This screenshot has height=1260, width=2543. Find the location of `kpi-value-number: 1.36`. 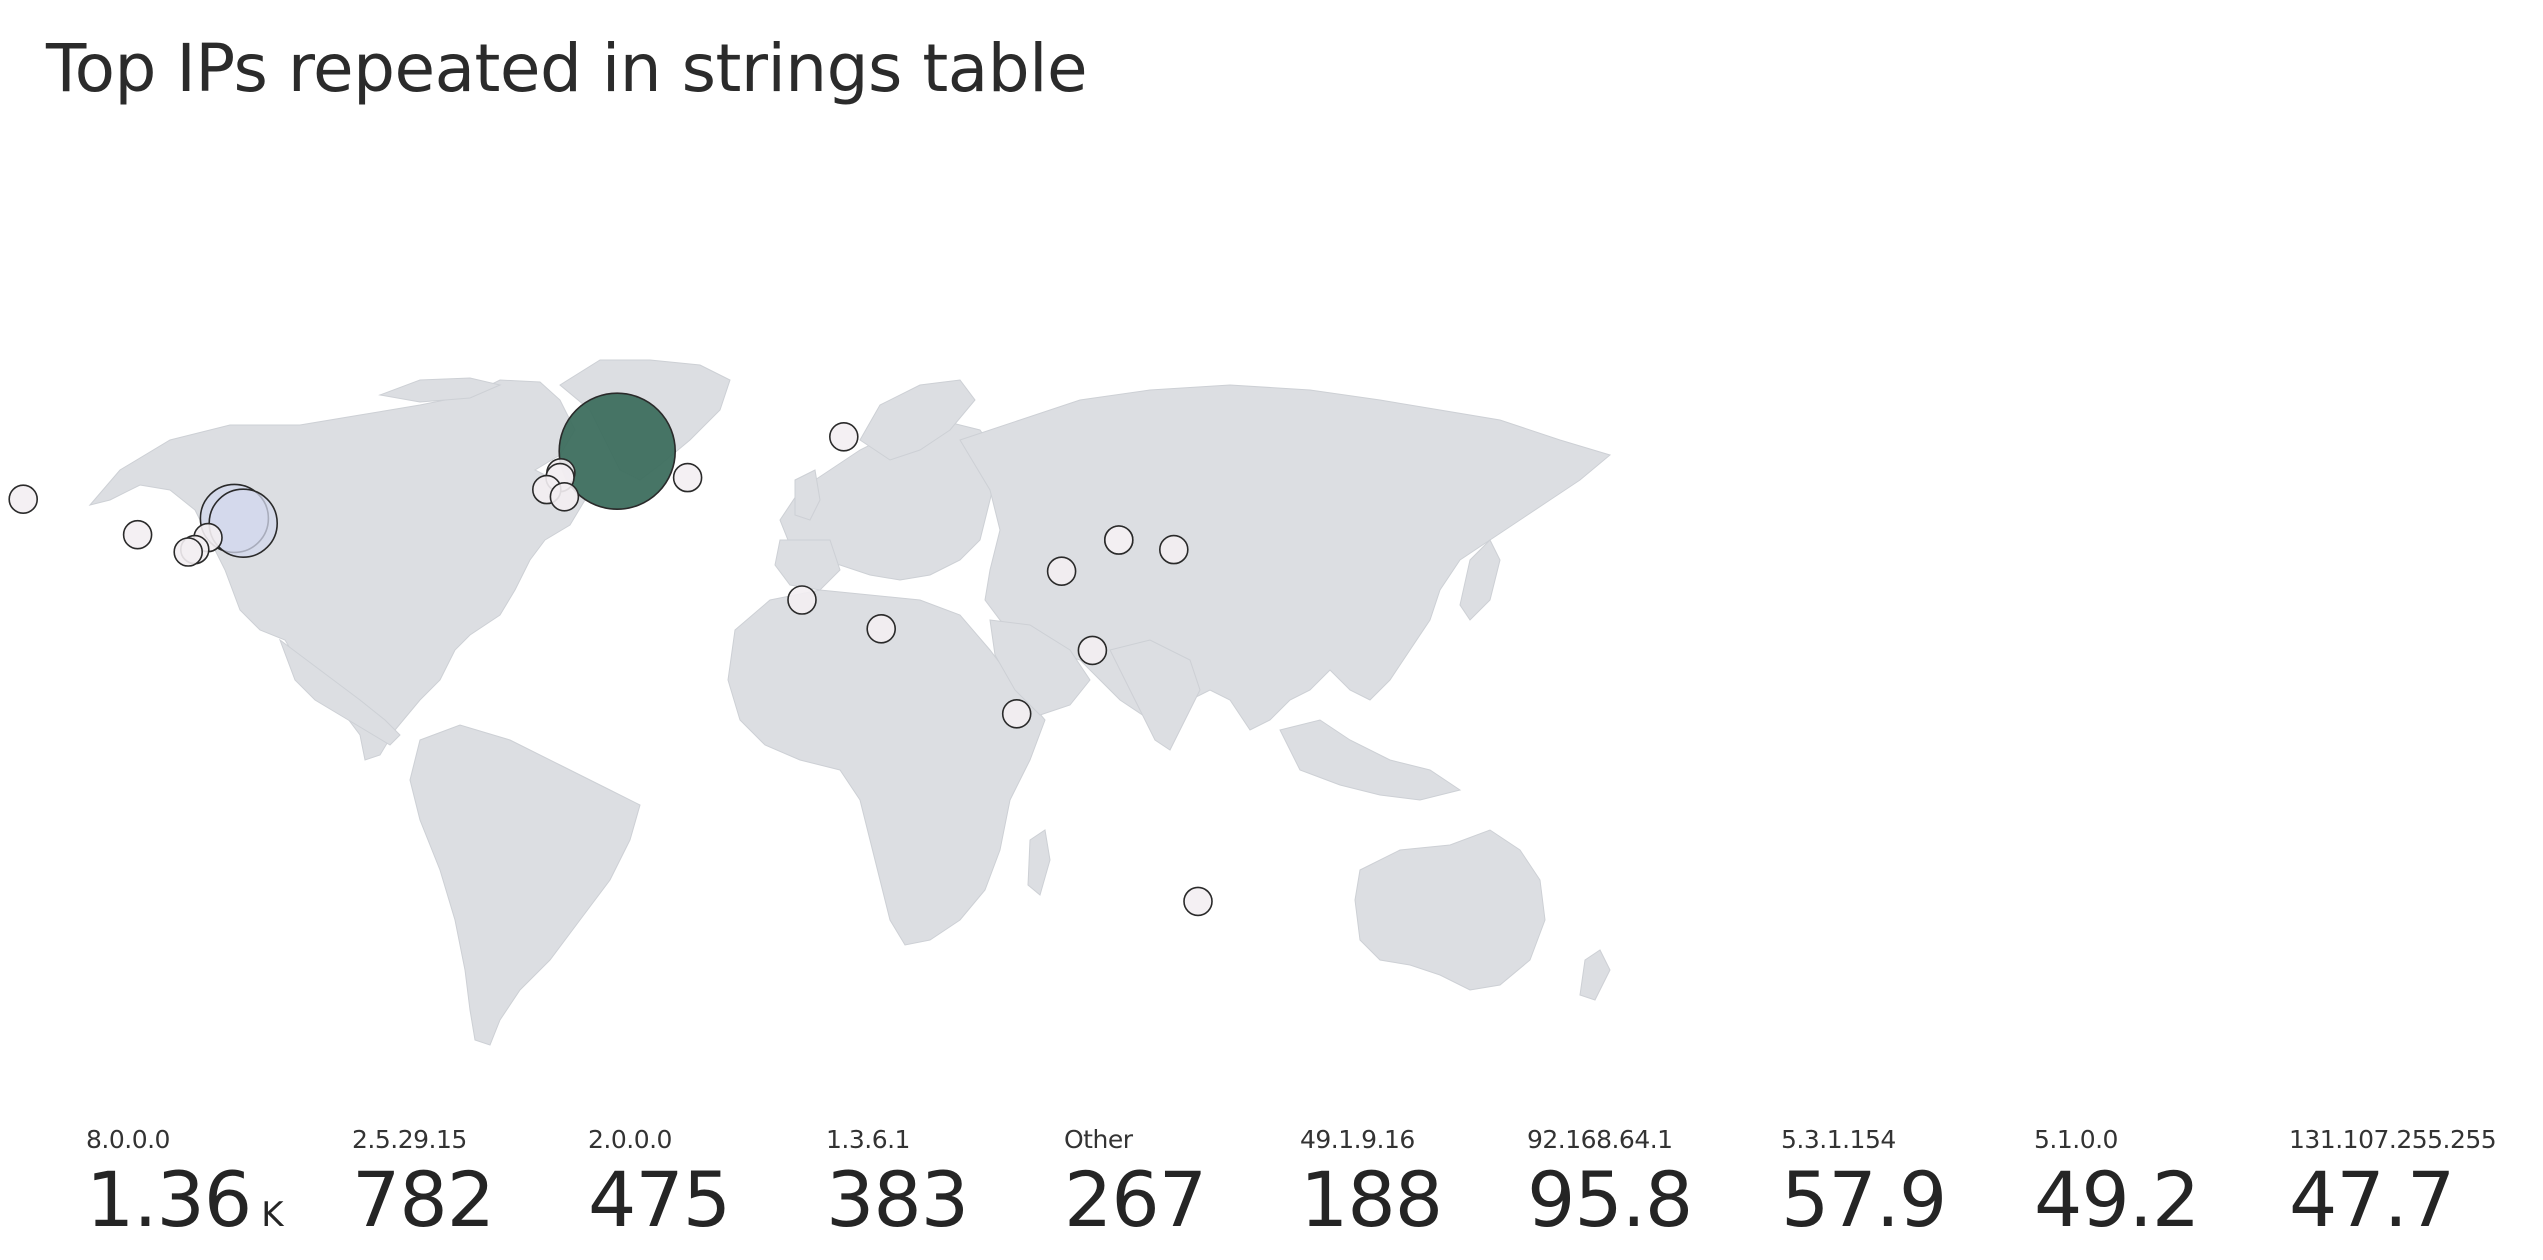

kpi-value-number: 1.36 is located at coordinates (169, 1199).